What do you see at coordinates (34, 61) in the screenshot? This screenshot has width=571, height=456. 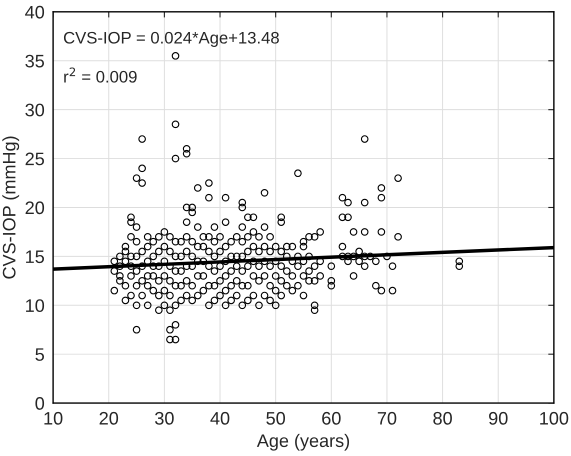 I see `y-tick-label: 35` at bounding box center [34, 61].